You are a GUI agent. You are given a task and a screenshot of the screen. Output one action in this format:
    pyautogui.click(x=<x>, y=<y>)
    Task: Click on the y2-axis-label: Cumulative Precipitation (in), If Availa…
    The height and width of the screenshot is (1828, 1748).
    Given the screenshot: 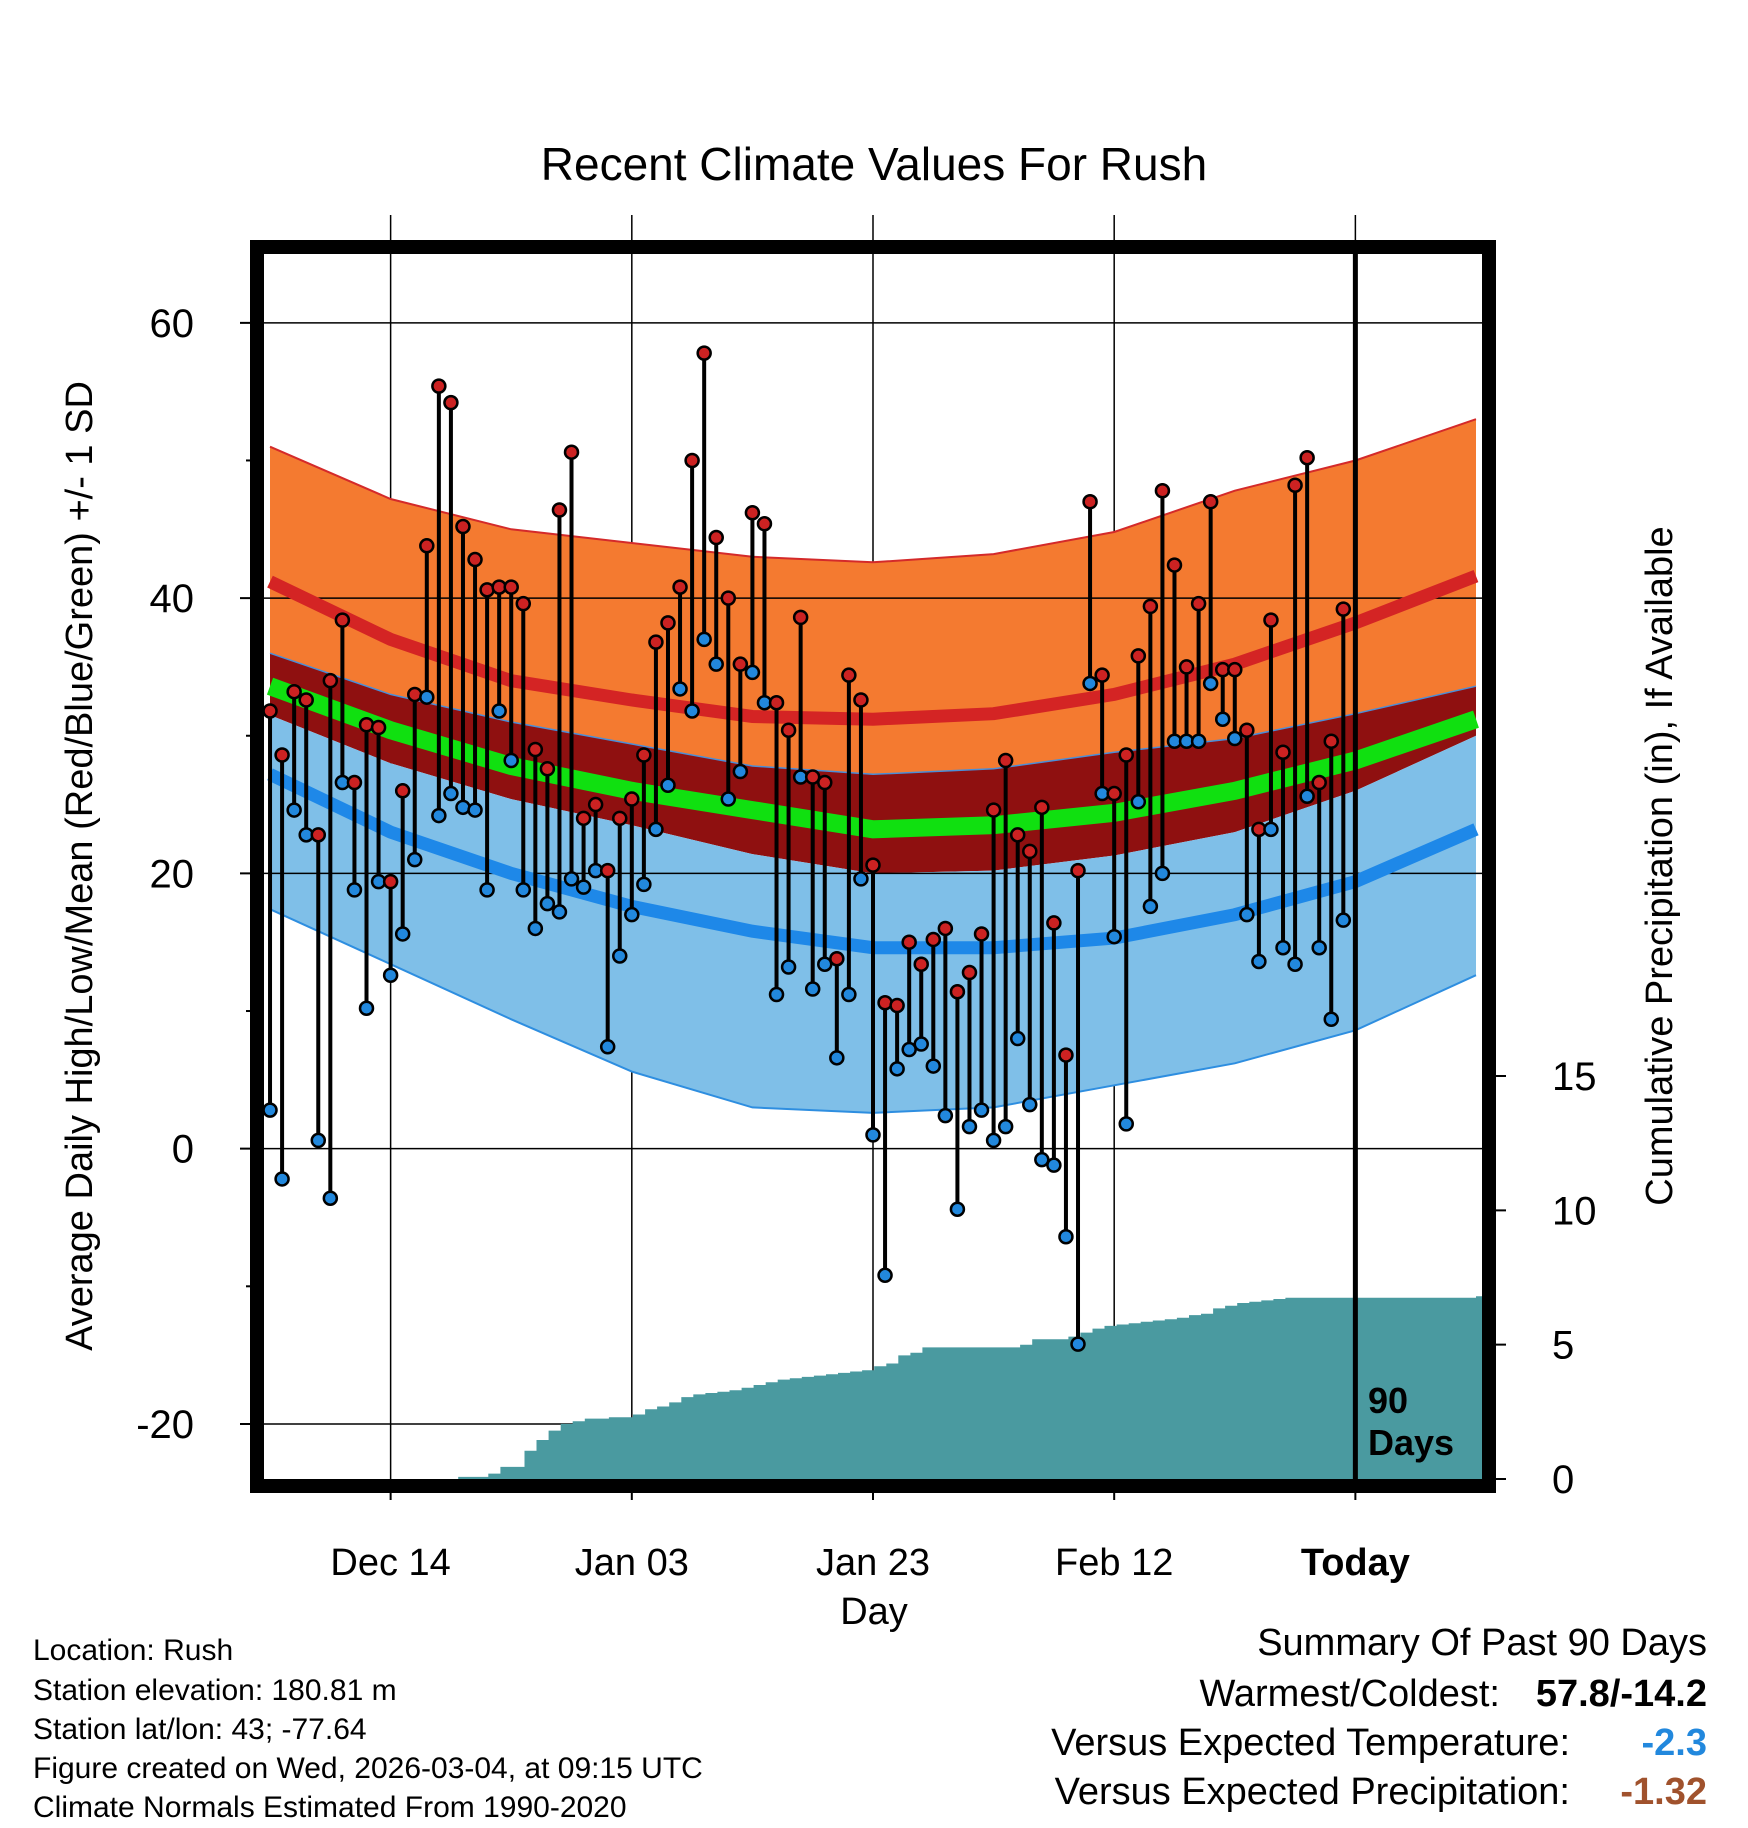 What is the action you would take?
    pyautogui.click(x=1660, y=865)
    